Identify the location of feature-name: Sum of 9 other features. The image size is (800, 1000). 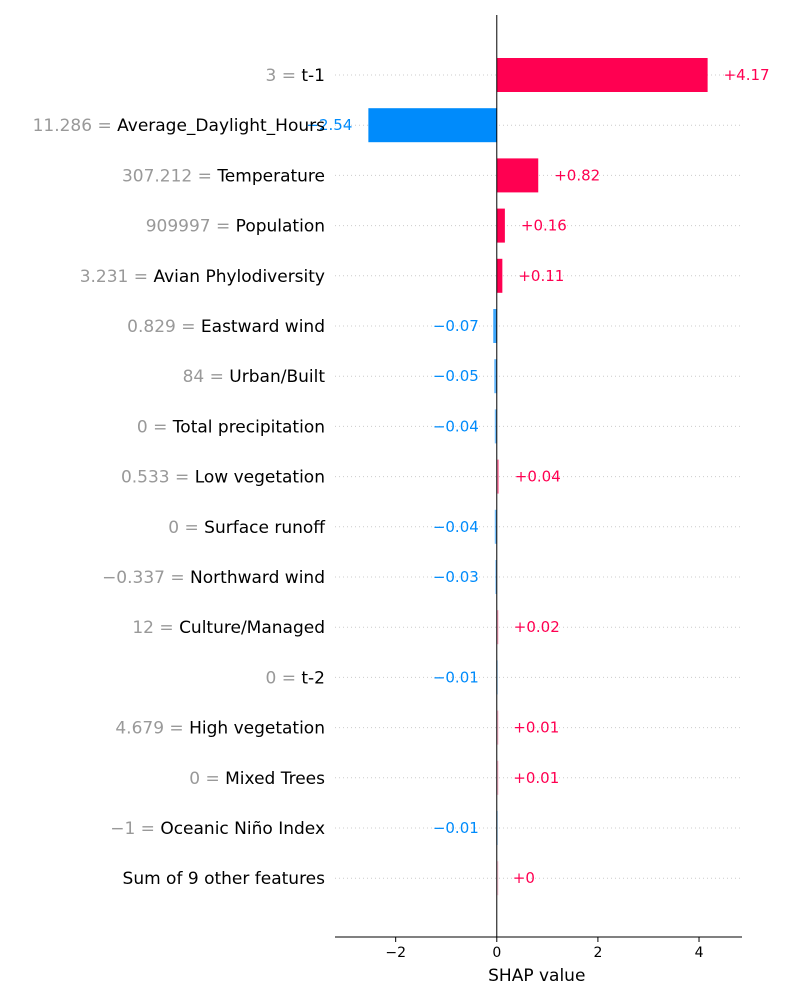
(224, 879).